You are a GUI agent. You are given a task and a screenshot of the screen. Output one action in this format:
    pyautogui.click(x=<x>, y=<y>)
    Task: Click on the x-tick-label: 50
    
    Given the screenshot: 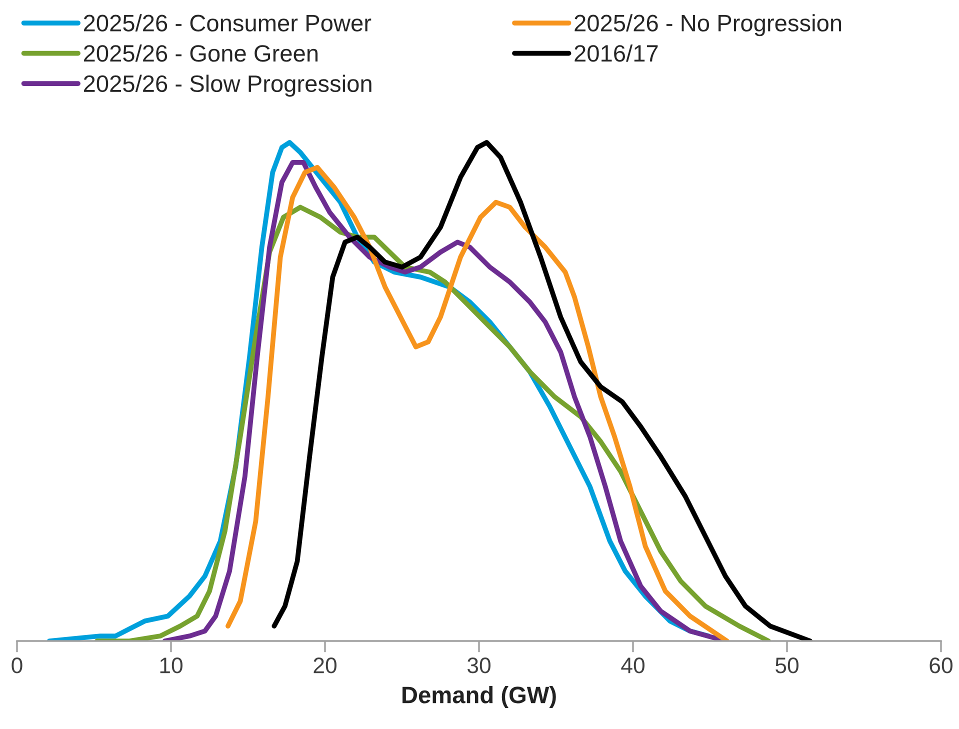 What is the action you would take?
    pyautogui.click(x=787, y=666)
    